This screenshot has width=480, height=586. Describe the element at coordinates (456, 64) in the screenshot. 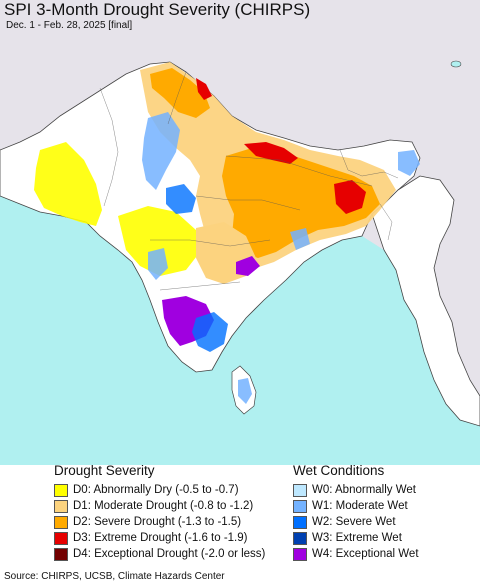

I see `map-lake-marker` at that location.